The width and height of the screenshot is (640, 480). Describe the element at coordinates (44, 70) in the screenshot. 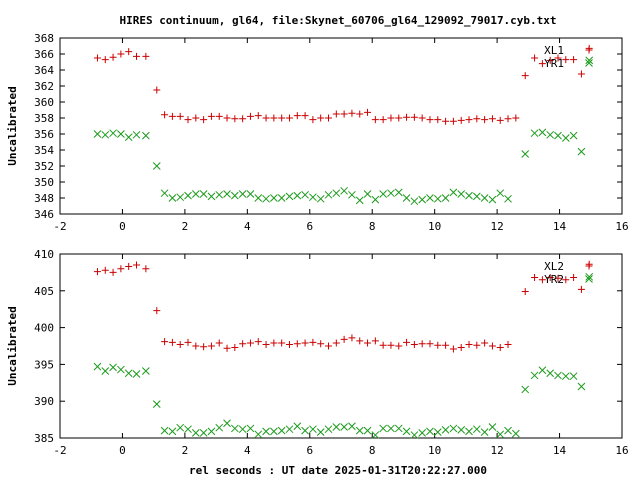

I see `y-tick-label: 364` at that location.